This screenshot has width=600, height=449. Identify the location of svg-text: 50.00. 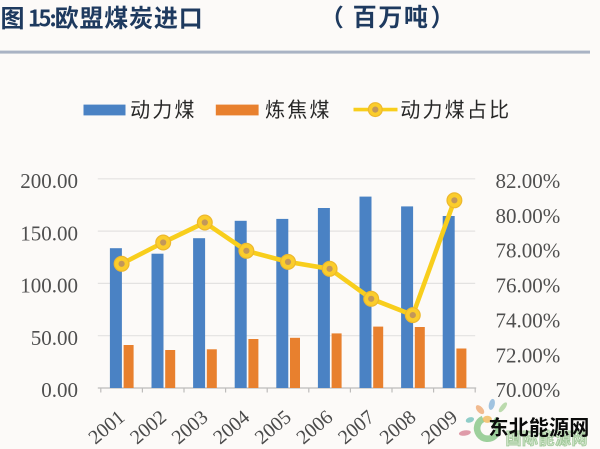
(54, 338).